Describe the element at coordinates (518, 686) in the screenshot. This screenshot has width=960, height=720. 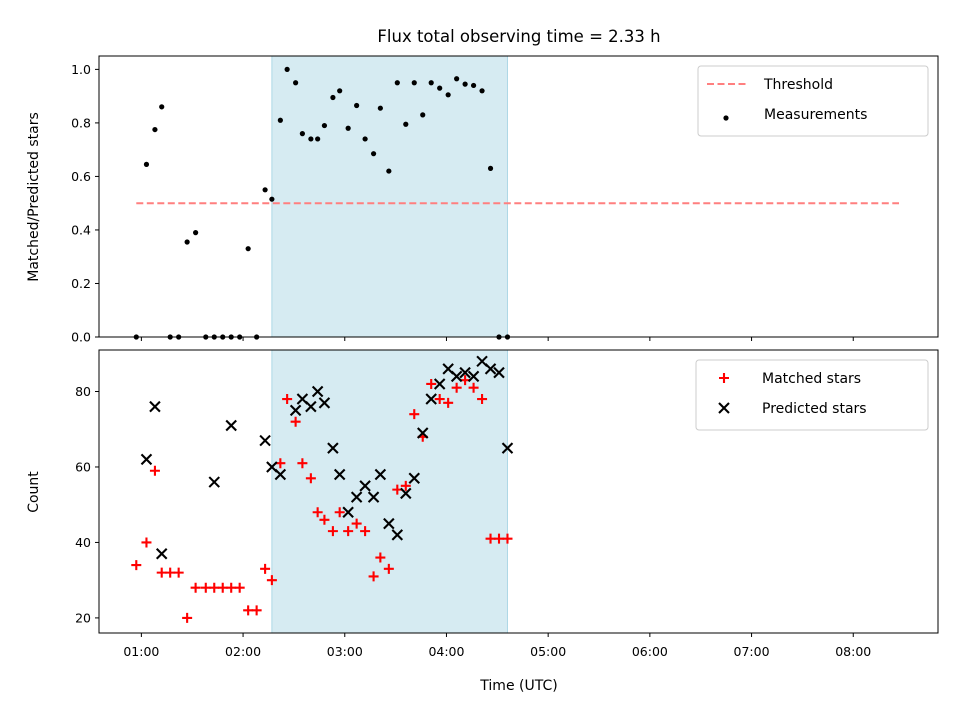
I see `x-axis-label: Time (UTC)` at that location.